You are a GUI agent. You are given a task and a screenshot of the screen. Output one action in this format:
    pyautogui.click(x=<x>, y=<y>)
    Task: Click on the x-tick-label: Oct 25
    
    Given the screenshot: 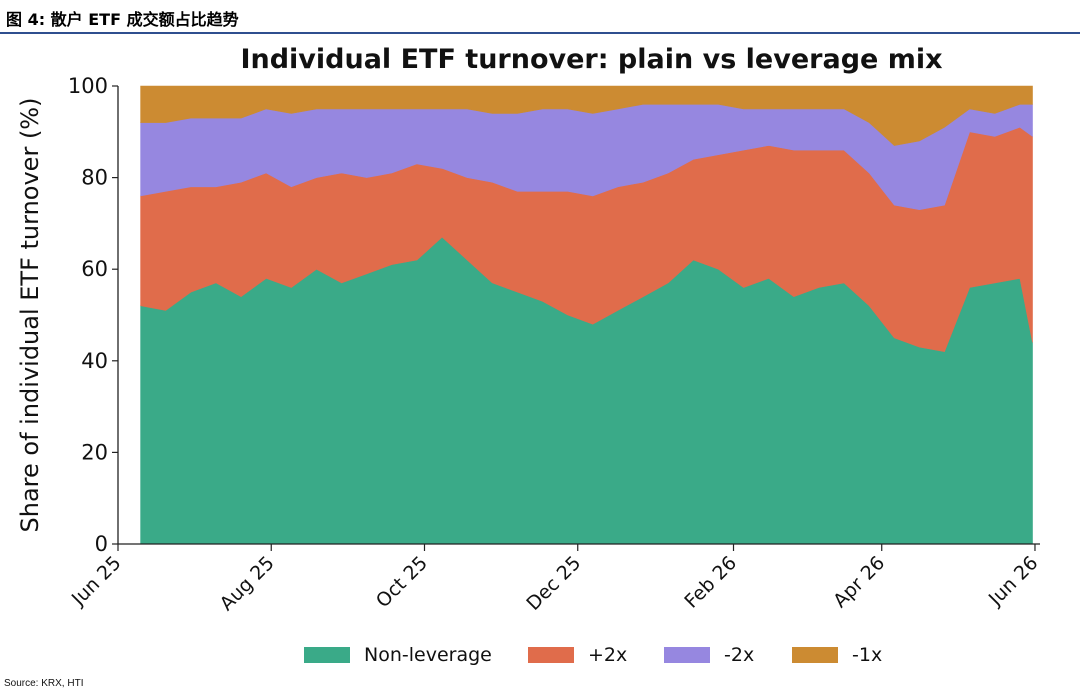 What is the action you would take?
    pyautogui.click(x=402, y=582)
    